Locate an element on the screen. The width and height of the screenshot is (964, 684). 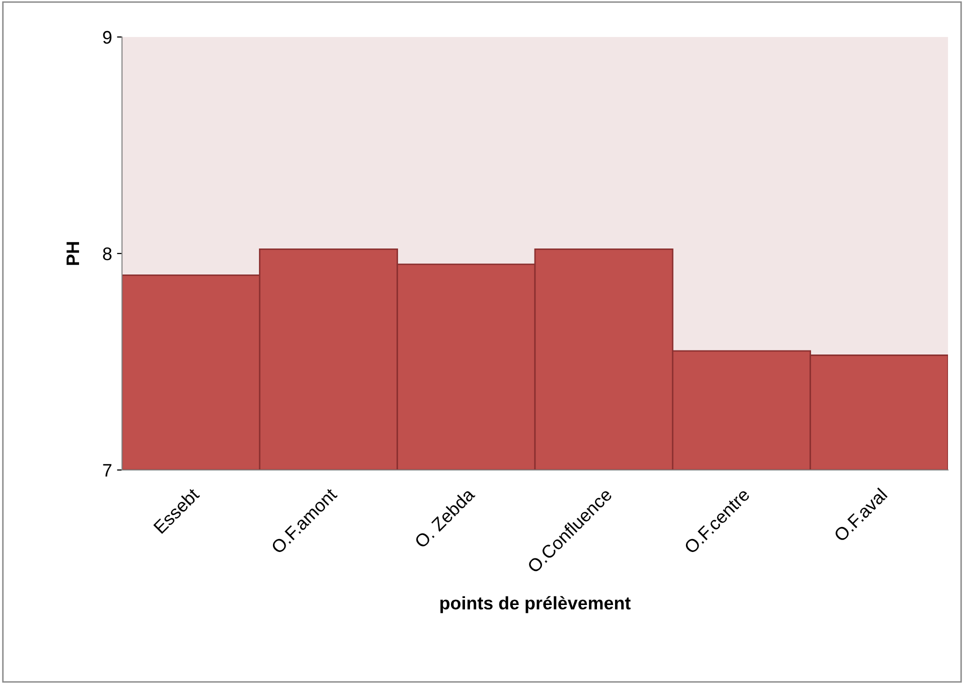
y-tick-label: 7 is located at coordinates (107, 470).